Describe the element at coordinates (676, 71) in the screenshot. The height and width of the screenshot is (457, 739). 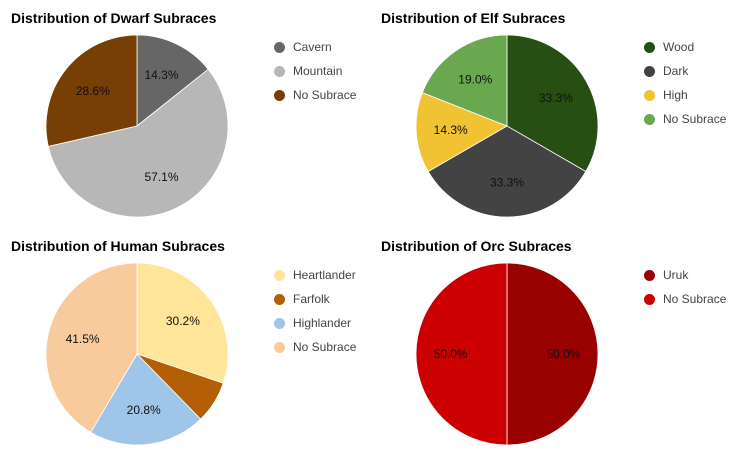
I see `legend-label: Dark` at that location.